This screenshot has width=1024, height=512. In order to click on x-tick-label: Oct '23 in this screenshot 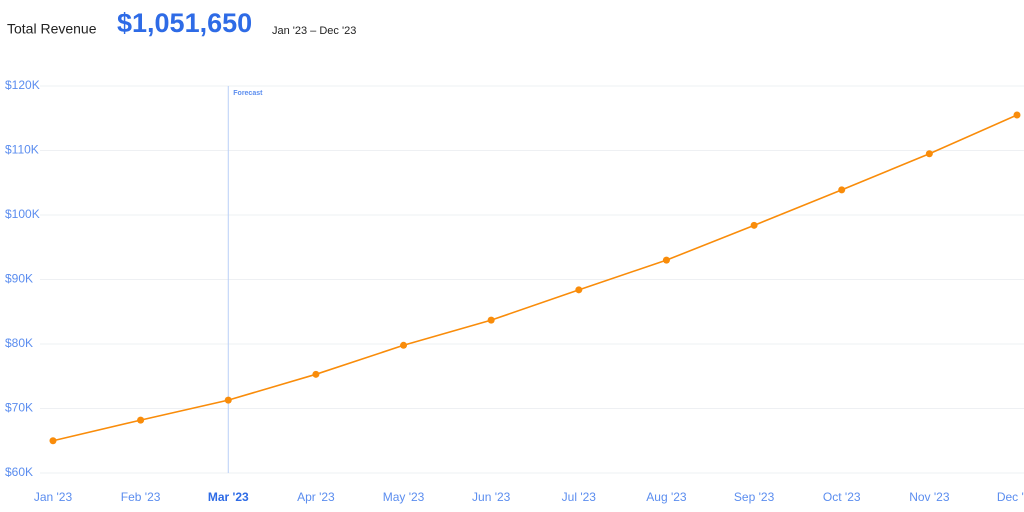, I will do `click(842, 497)`.